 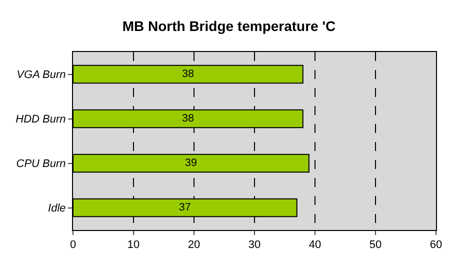 I want to click on y-tick-label: Idle, so click(x=57, y=208).